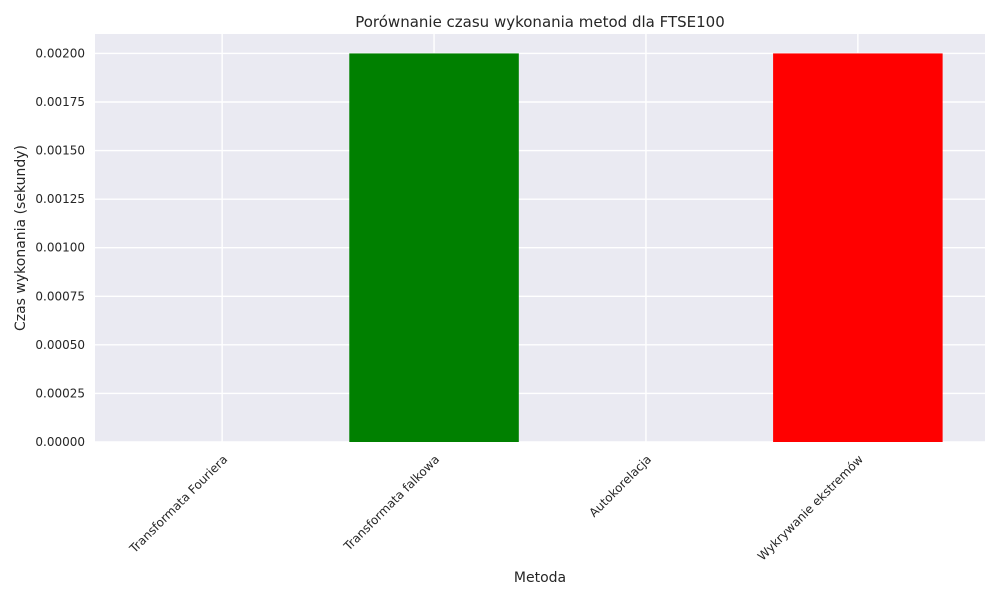 The height and width of the screenshot is (600, 1000). What do you see at coordinates (60, 393) in the screenshot?
I see `y-tick-label: 0.00025` at bounding box center [60, 393].